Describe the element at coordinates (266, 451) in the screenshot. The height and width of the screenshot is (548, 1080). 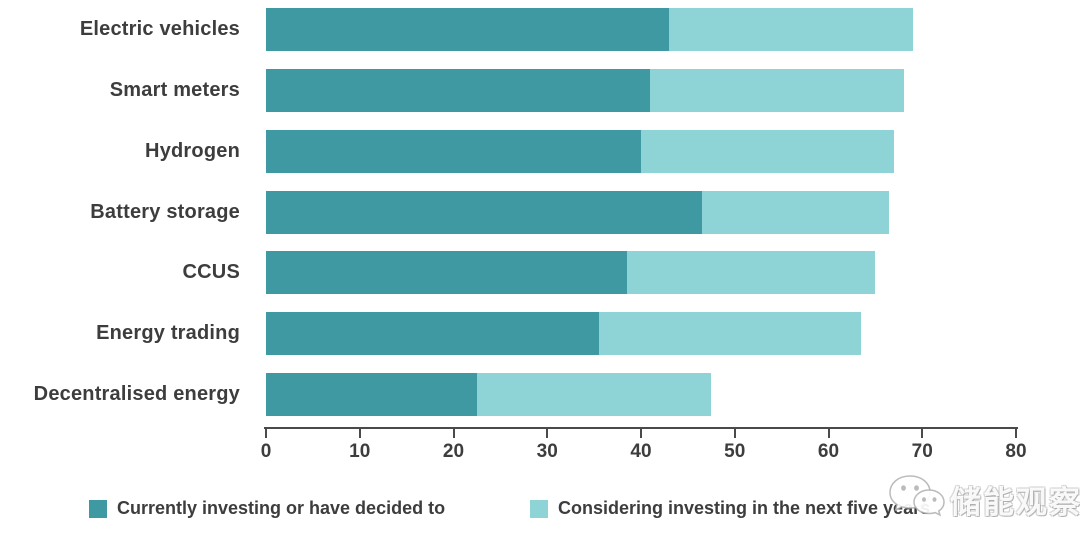
I see `tick-label: 0` at that location.